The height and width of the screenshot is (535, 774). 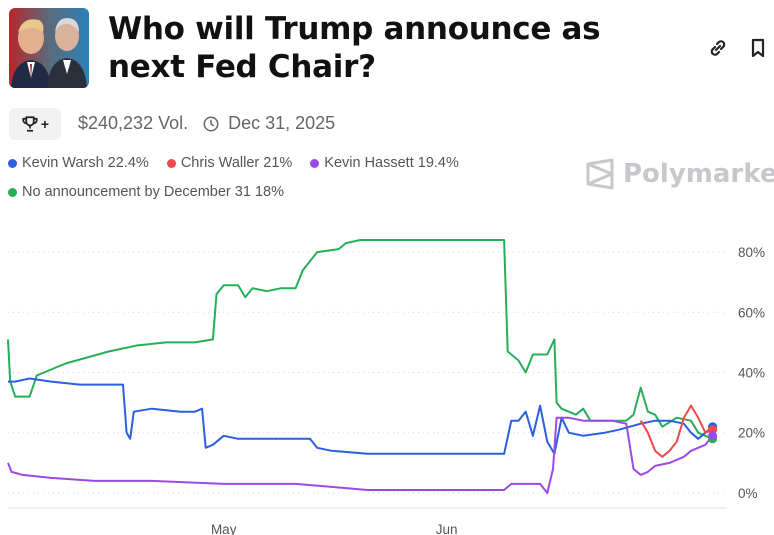 I want to click on y-tick-label: 80%, so click(x=751, y=252).